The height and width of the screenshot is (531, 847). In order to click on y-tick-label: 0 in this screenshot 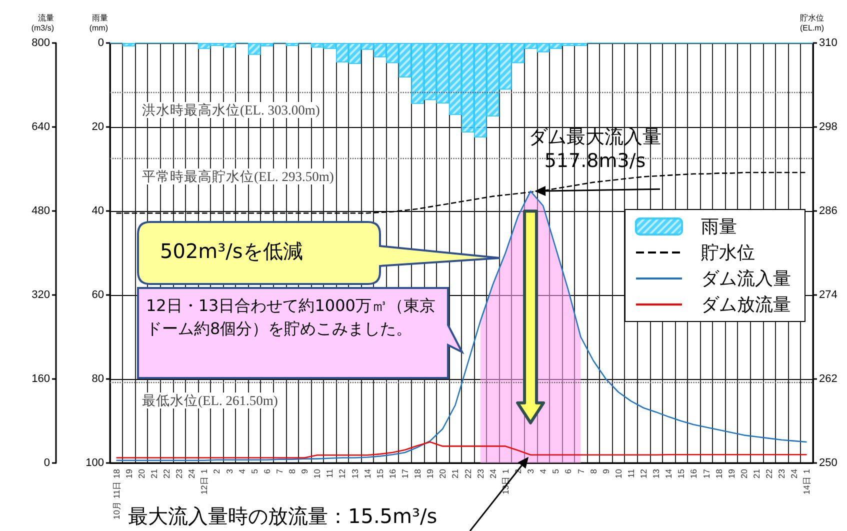, I will do `click(47, 463)`.